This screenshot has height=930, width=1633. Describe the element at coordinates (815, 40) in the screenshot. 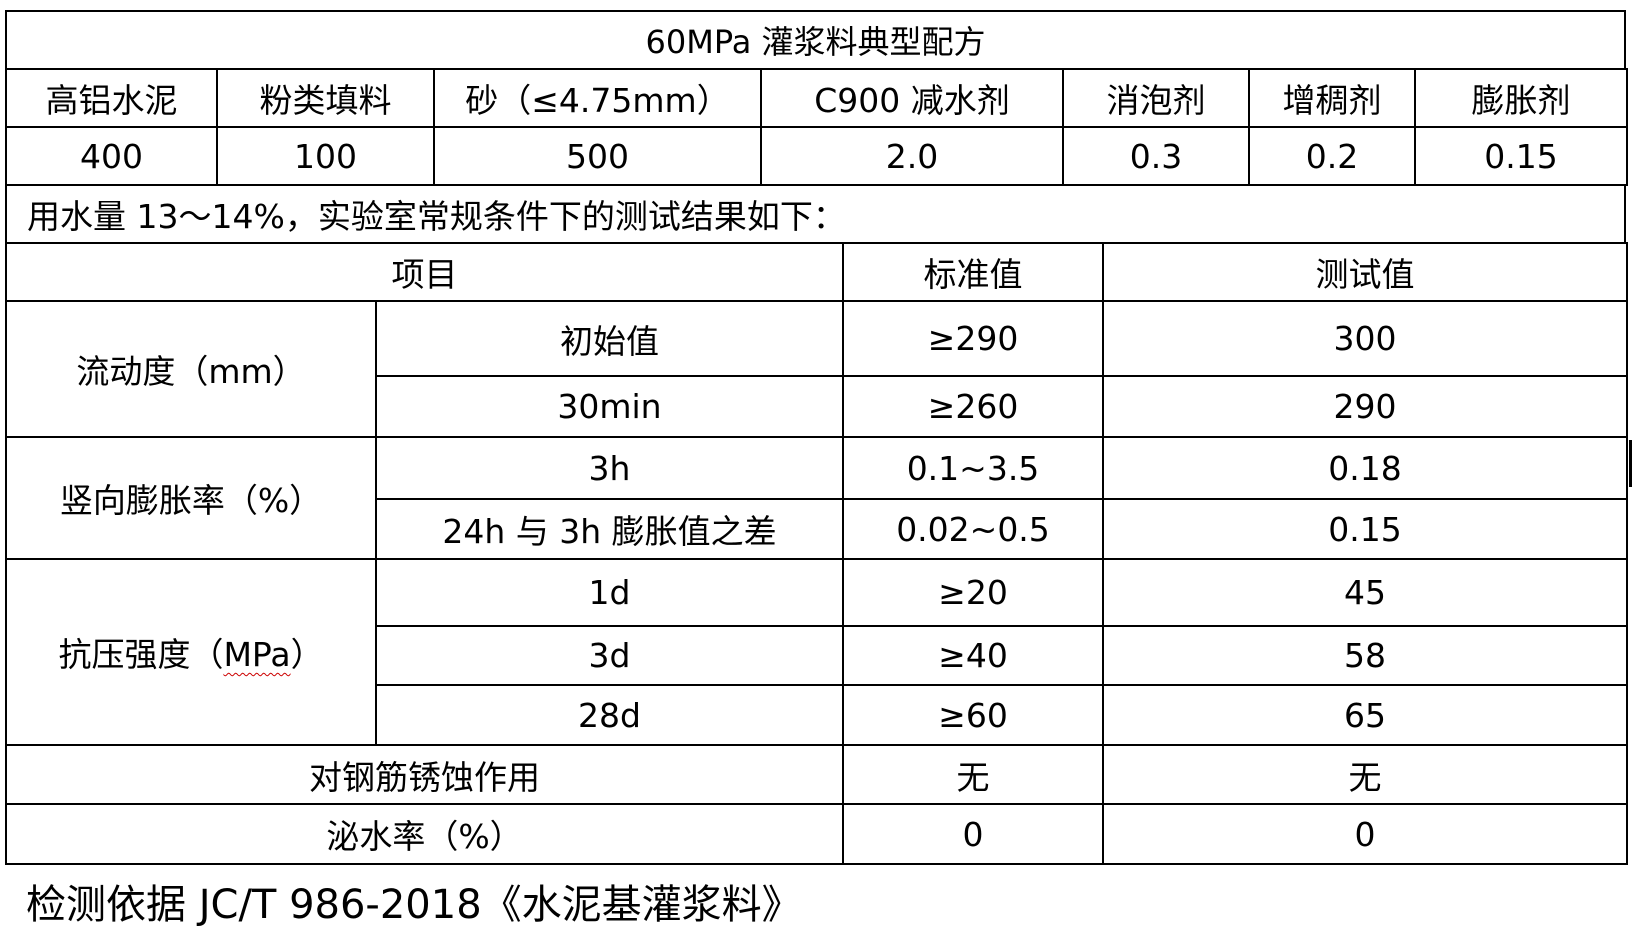

I see `table-title: 60MPa 灌浆料典型配方` at that location.